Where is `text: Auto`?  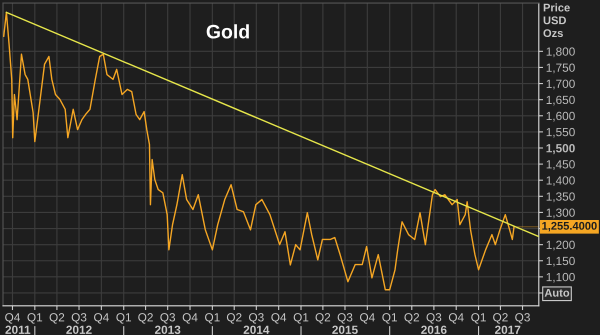 text: Auto is located at coordinates (557, 292).